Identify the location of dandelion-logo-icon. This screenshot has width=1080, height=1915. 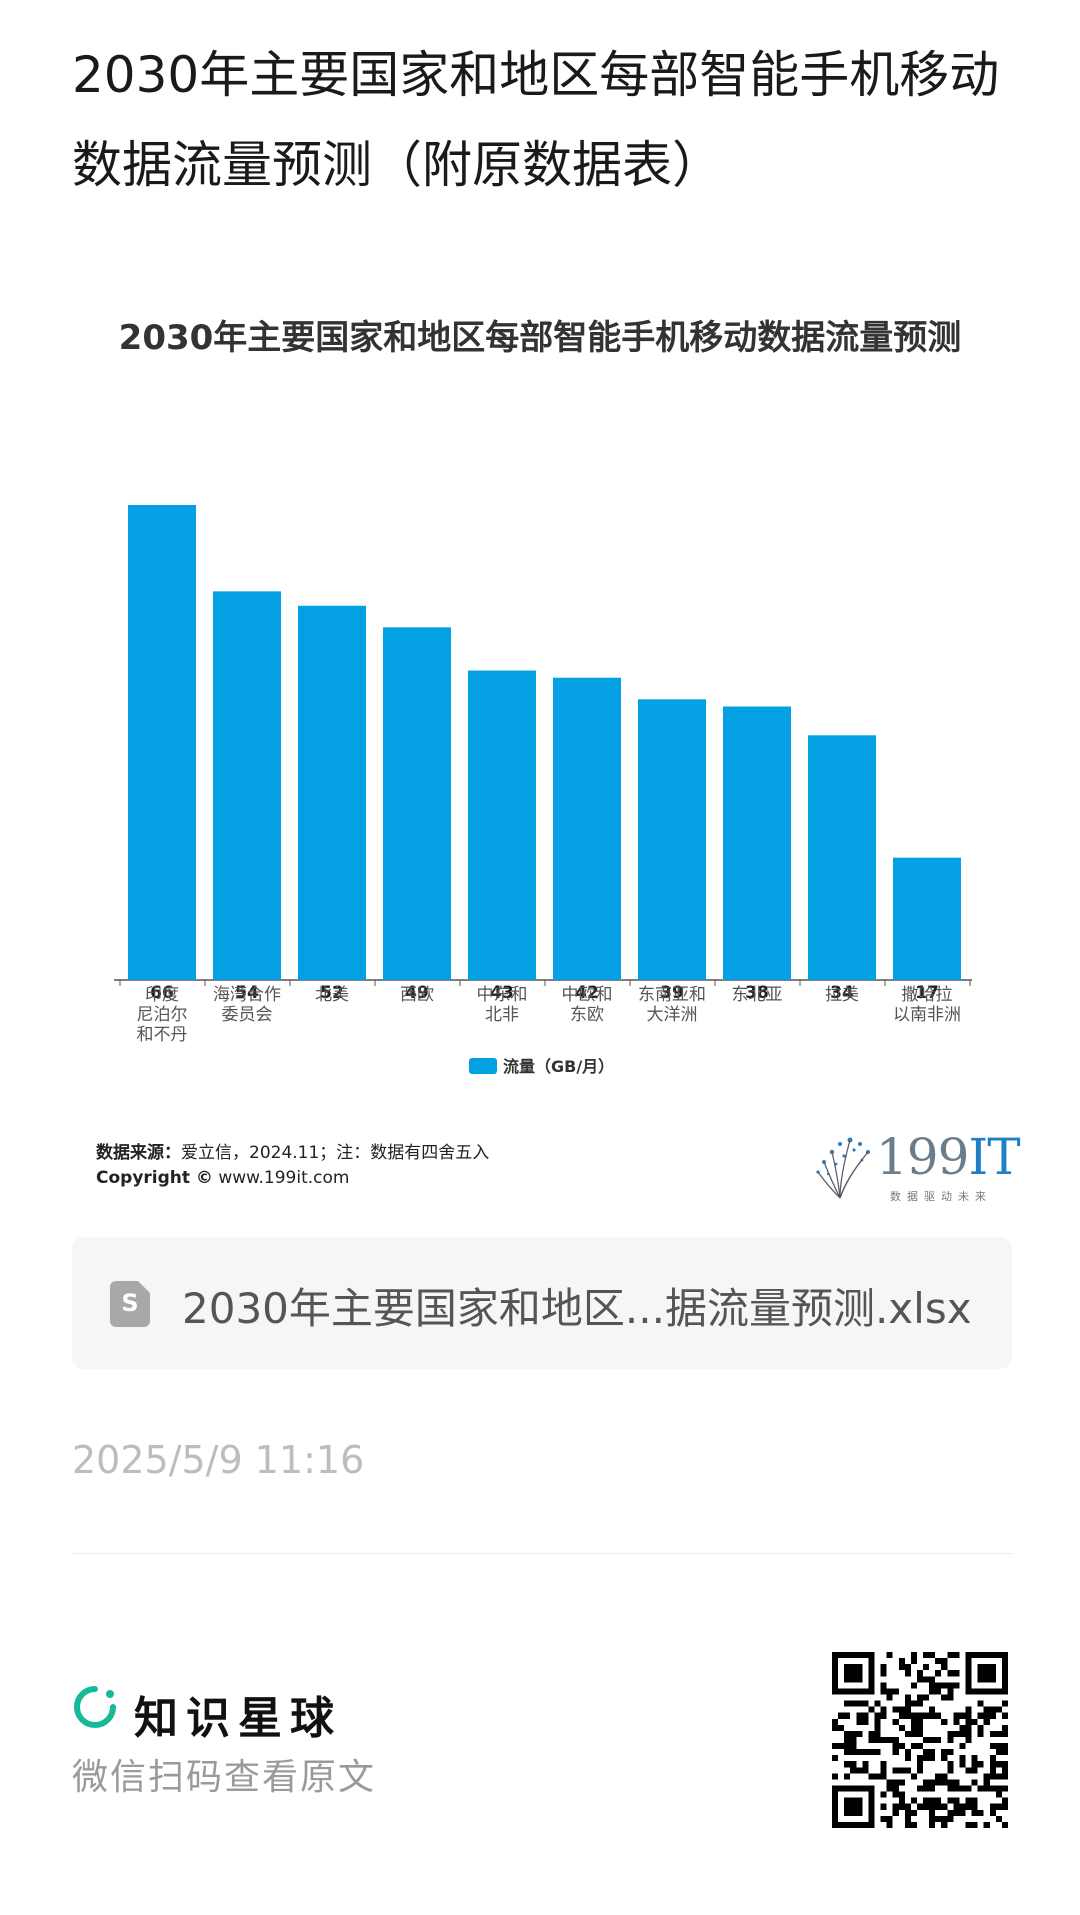
(843, 1168).